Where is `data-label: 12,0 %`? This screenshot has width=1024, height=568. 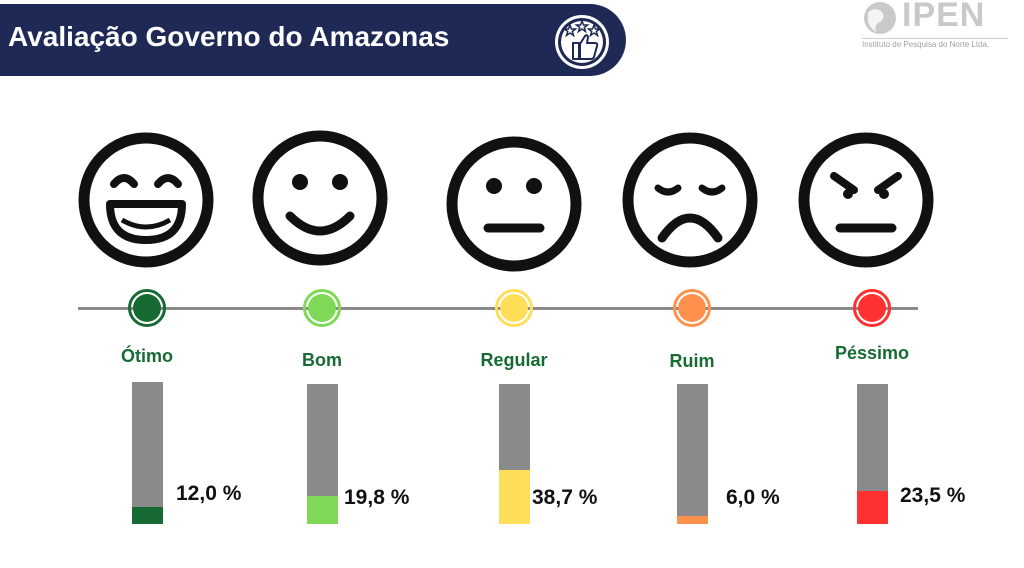
data-label: 12,0 % is located at coordinates (209, 493).